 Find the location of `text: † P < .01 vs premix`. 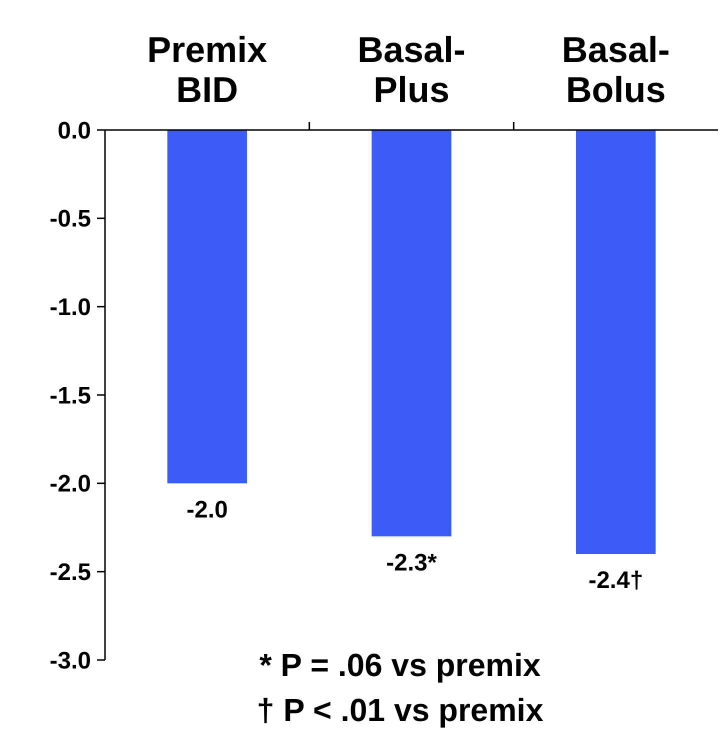

text: † P < .01 vs premix is located at coordinates (400, 710).